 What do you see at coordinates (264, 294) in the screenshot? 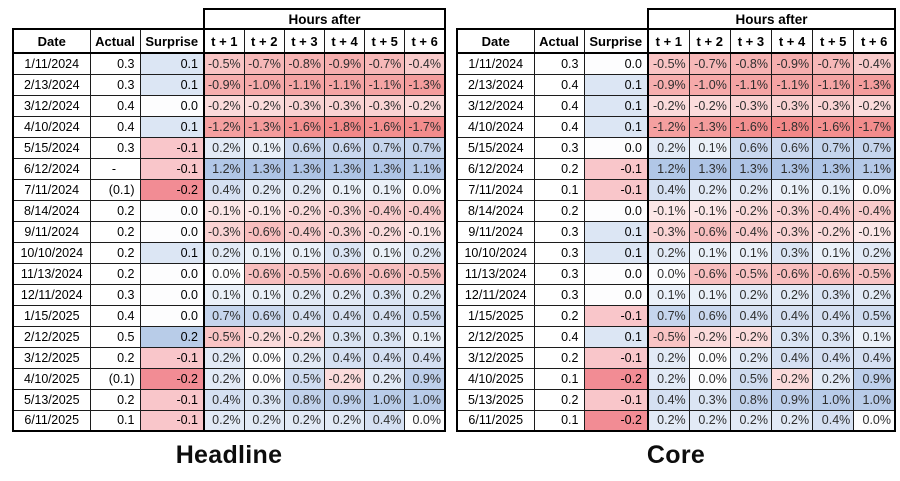
I see `hours-reaction-cell: 0.1%` at bounding box center [264, 294].